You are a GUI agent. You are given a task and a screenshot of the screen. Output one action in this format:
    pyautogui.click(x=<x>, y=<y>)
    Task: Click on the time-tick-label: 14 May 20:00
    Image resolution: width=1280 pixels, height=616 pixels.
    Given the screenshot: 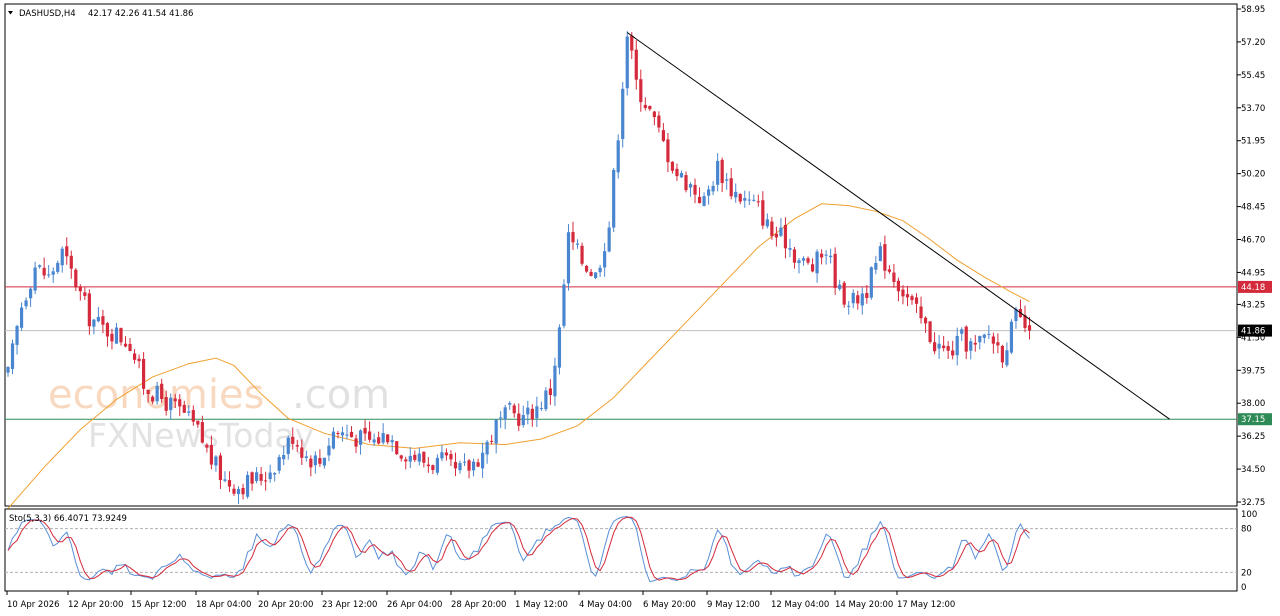 What is the action you would take?
    pyautogui.click(x=864, y=605)
    